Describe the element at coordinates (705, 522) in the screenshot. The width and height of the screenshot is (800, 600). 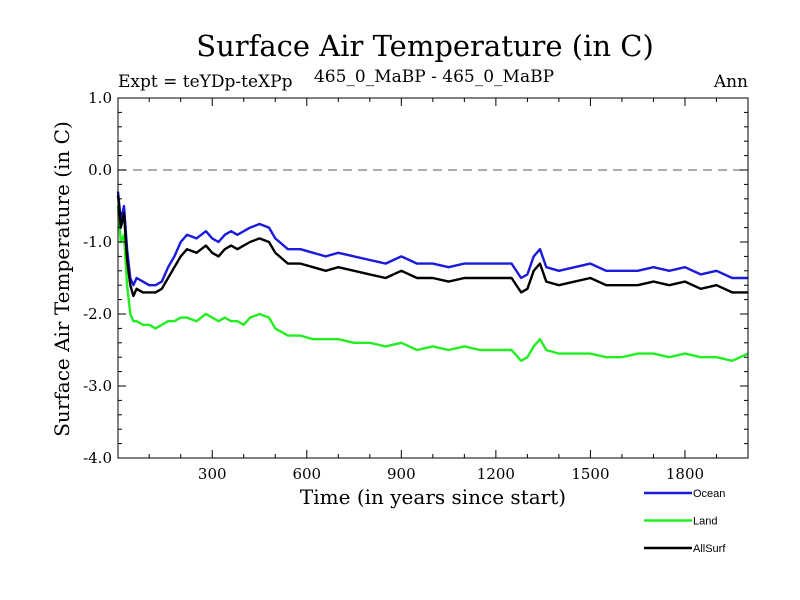
I see `legend-label-land: Land` at that location.